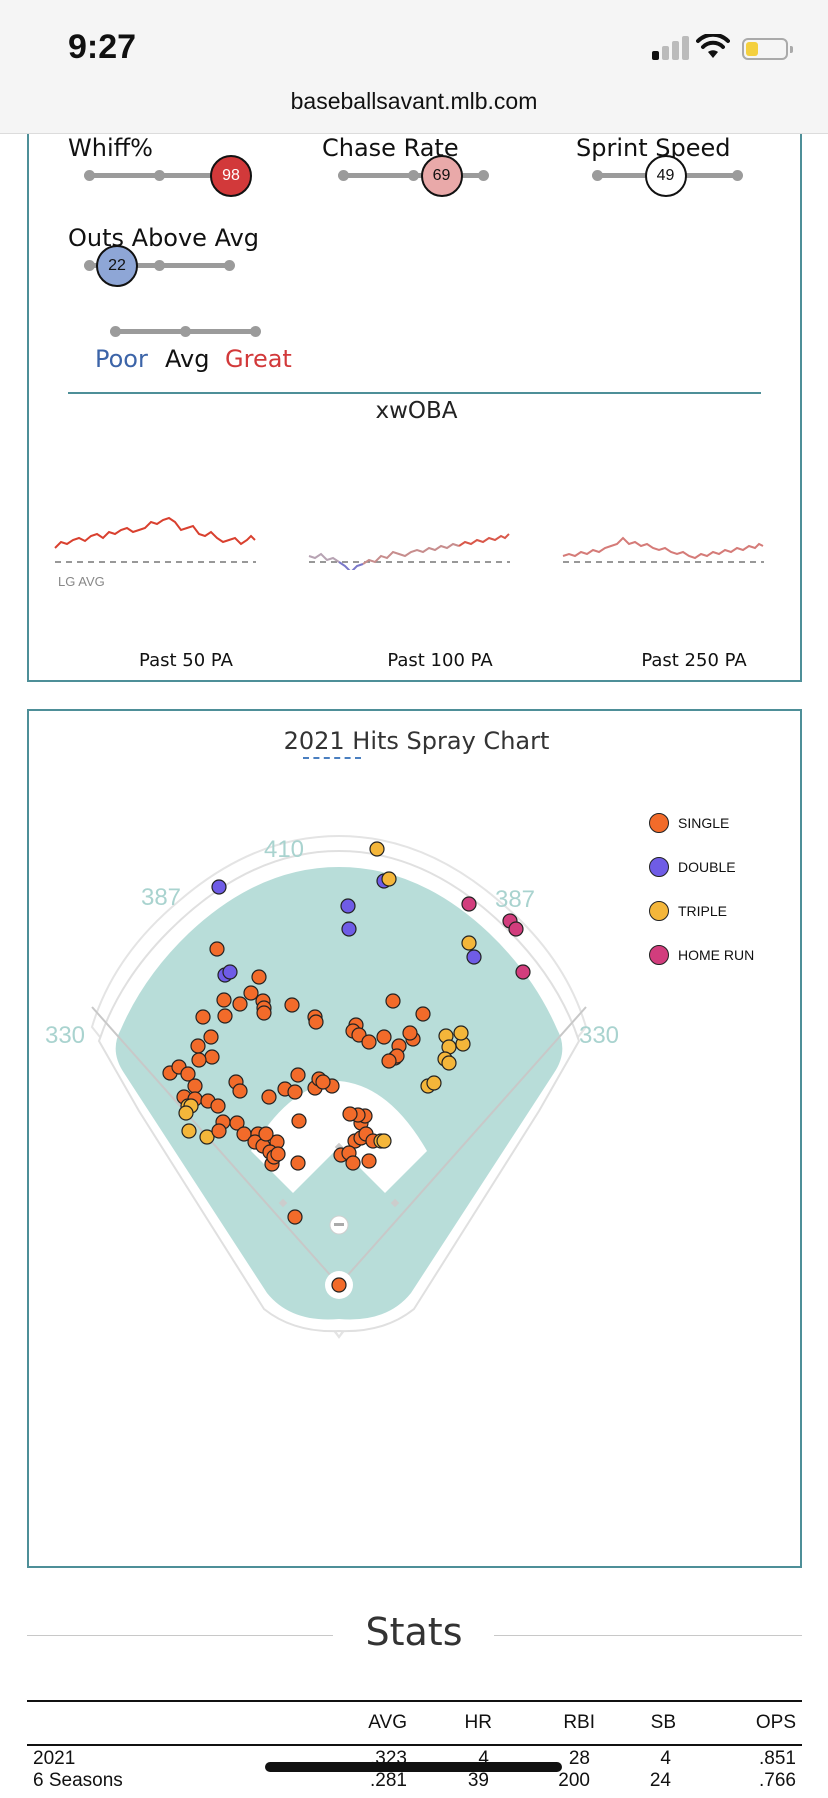  Describe the element at coordinates (416, 741) in the screenshot. I see `spray-chart-title: 2021 Hits Spray Chart` at that location.